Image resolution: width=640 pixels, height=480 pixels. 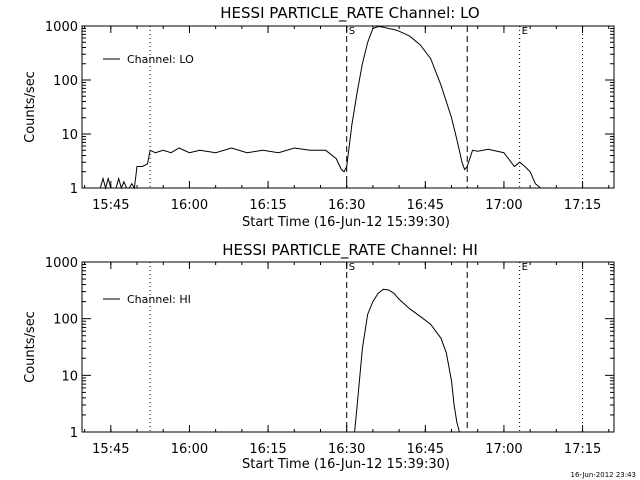 I want to click on legend: Channel: HI, so click(x=147, y=299).